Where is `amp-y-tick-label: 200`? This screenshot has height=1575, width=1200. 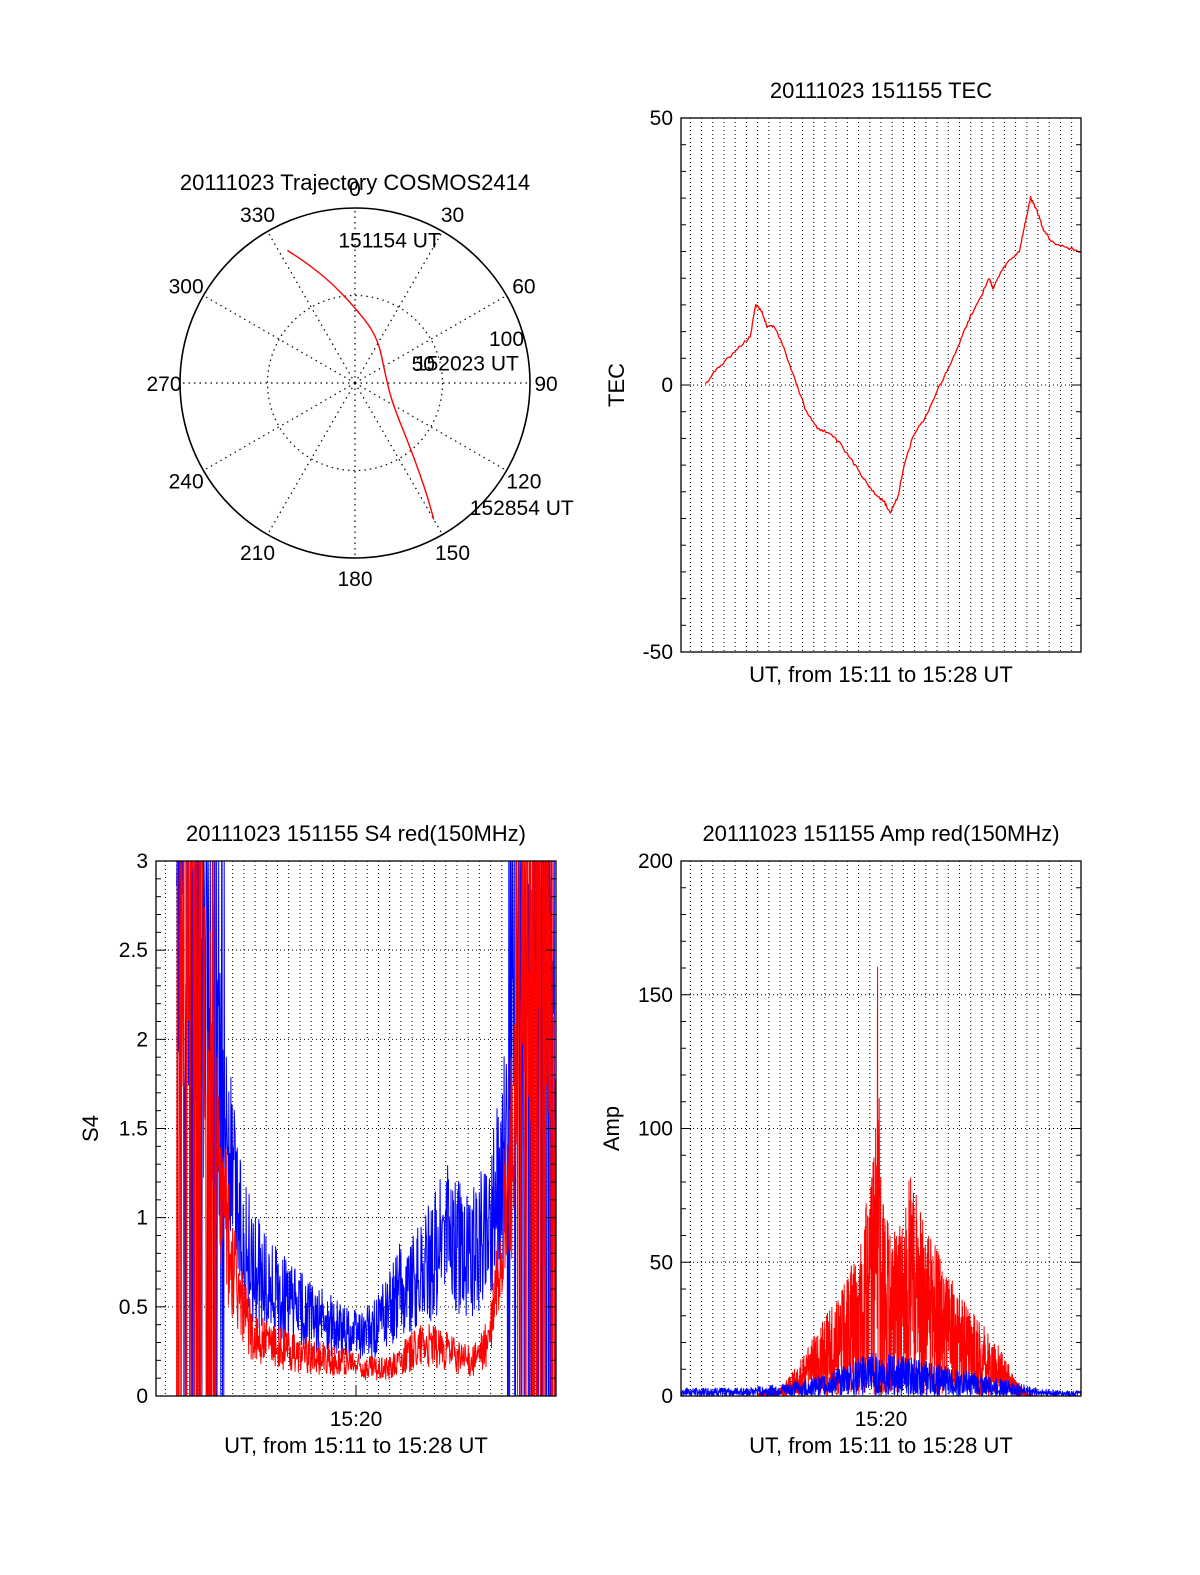
amp-y-tick-label: 200 is located at coordinates (655, 861).